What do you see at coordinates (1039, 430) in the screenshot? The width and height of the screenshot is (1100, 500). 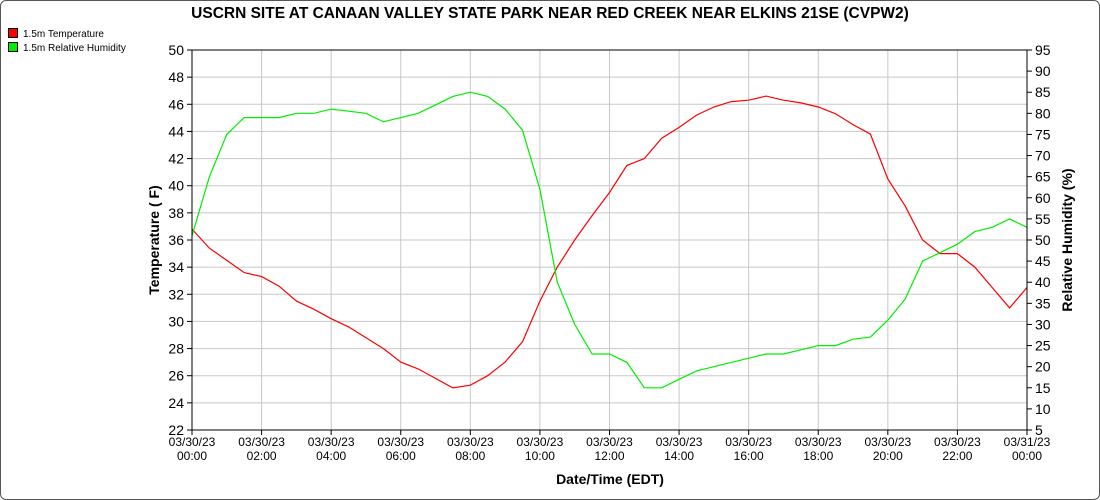 I see `y2-tick-label: 5` at bounding box center [1039, 430].